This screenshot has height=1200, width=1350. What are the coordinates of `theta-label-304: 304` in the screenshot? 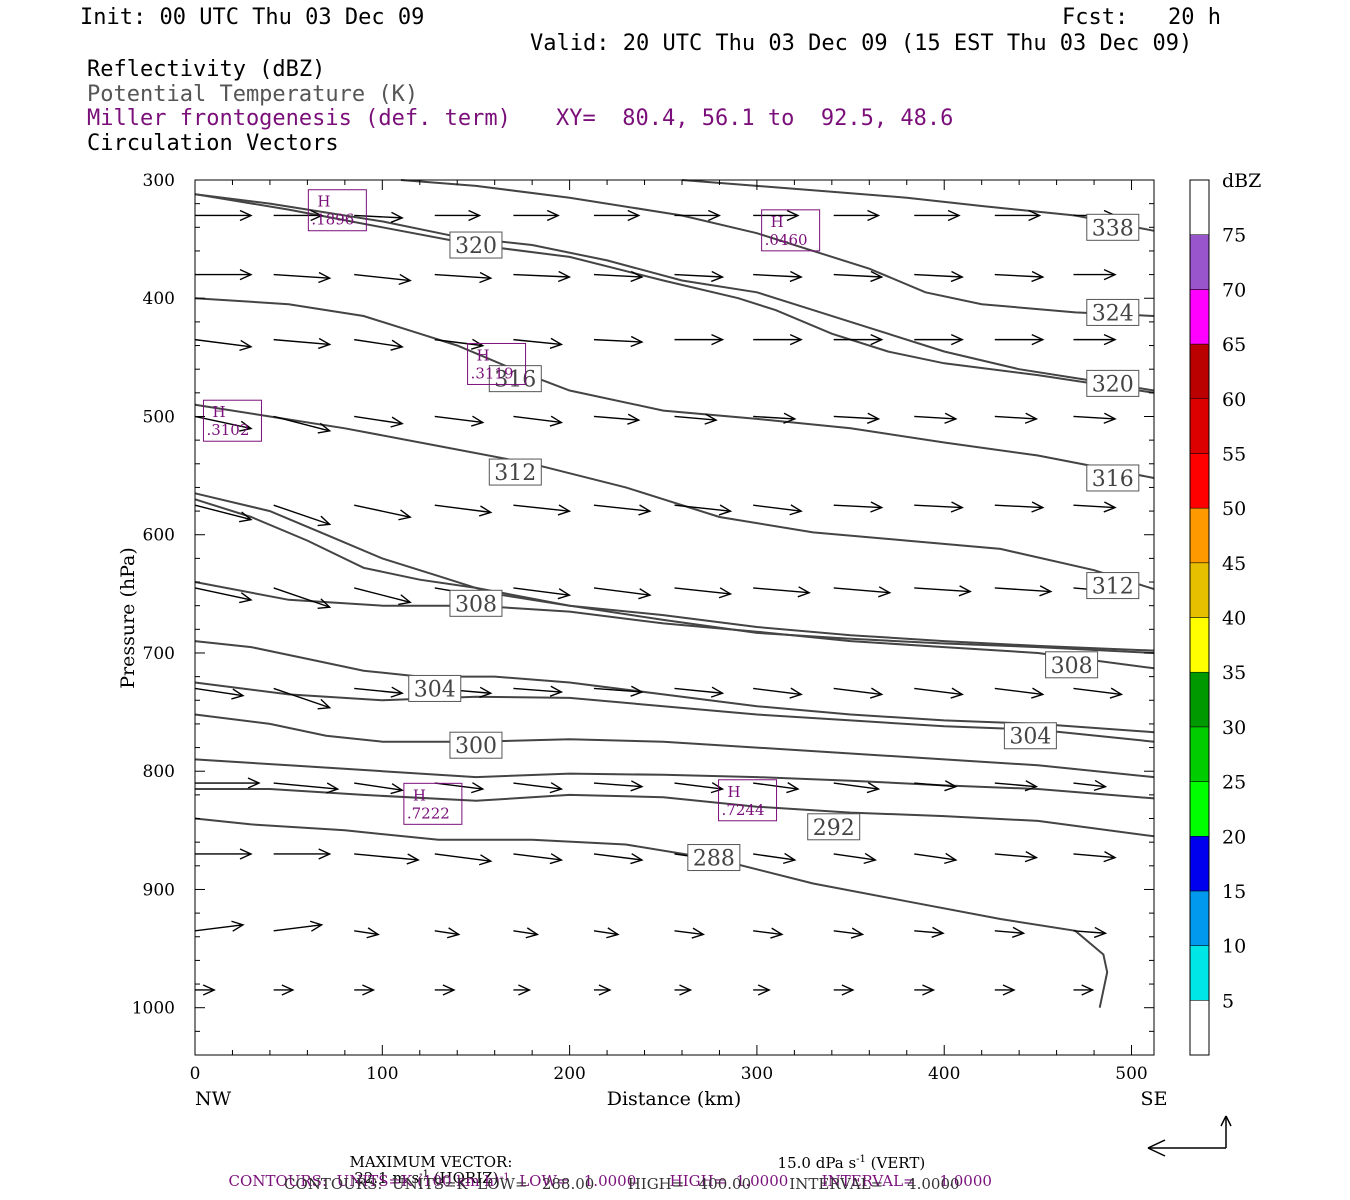 It's located at (435, 688).